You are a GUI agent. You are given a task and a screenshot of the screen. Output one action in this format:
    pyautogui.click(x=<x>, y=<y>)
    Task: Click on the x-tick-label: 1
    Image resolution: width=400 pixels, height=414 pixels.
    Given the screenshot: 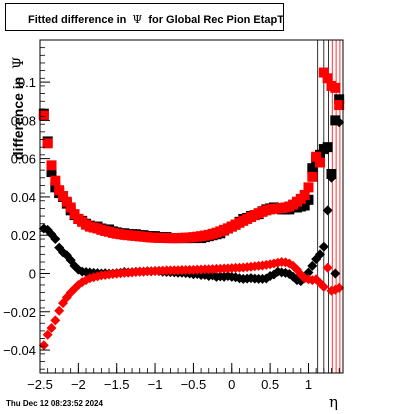 What is the action you would take?
    pyautogui.click(x=308, y=384)
    